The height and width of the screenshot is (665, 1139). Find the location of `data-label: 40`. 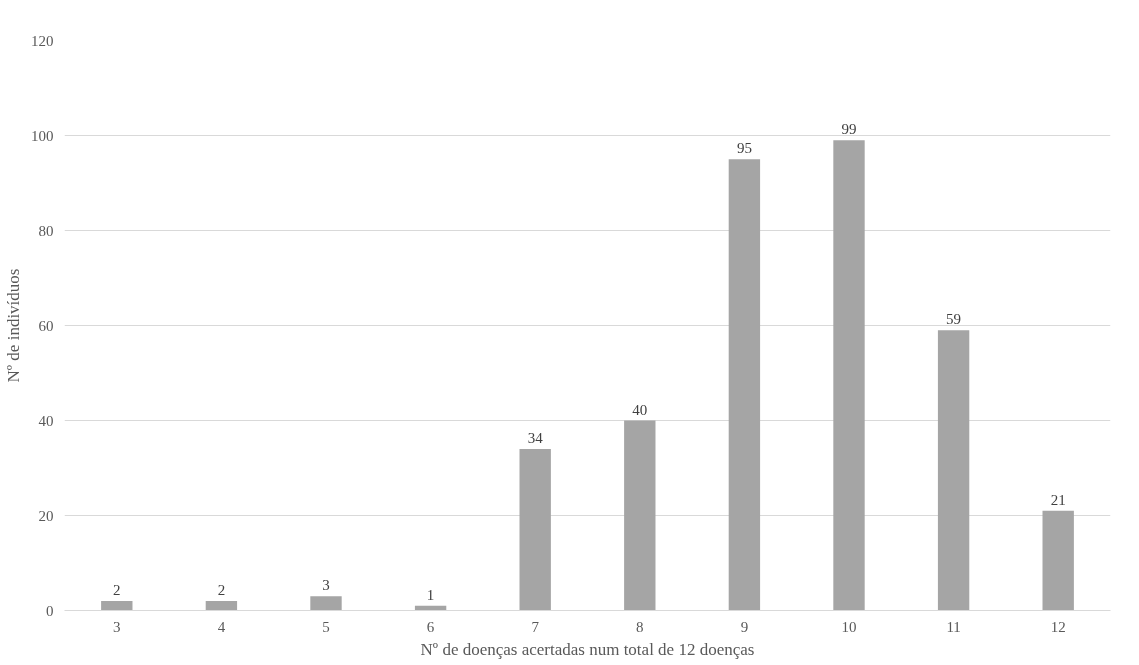

data-label: 40 is located at coordinates (640, 409).